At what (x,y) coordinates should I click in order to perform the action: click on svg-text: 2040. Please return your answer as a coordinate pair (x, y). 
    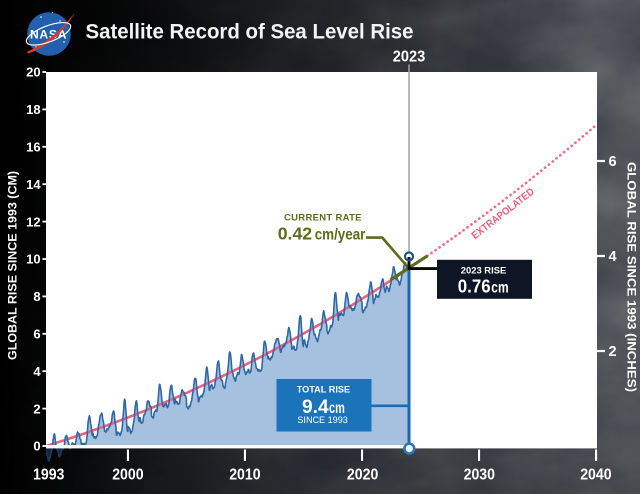
    Looking at the image, I should click on (595, 475).